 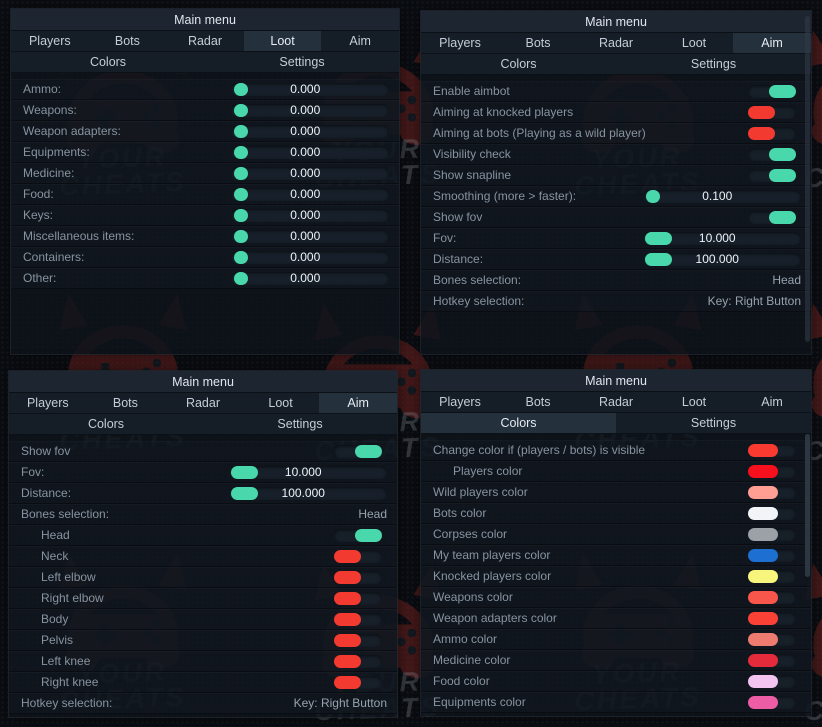 What do you see at coordinates (458, 217) in the screenshot?
I see `row-label: Show fov` at bounding box center [458, 217].